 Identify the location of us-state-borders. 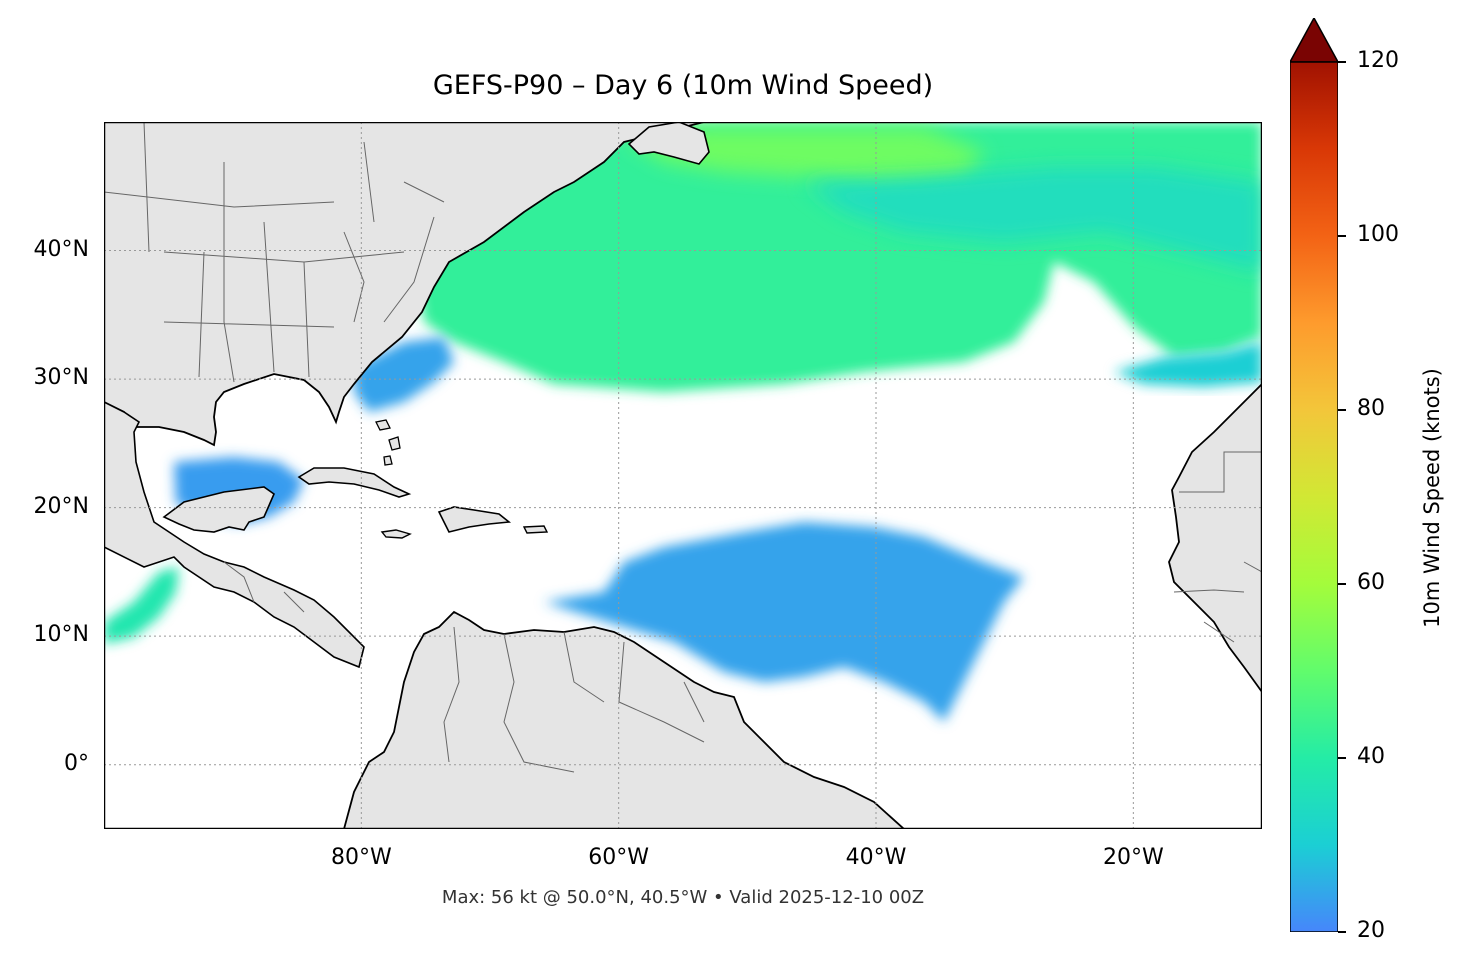
(274, 252).